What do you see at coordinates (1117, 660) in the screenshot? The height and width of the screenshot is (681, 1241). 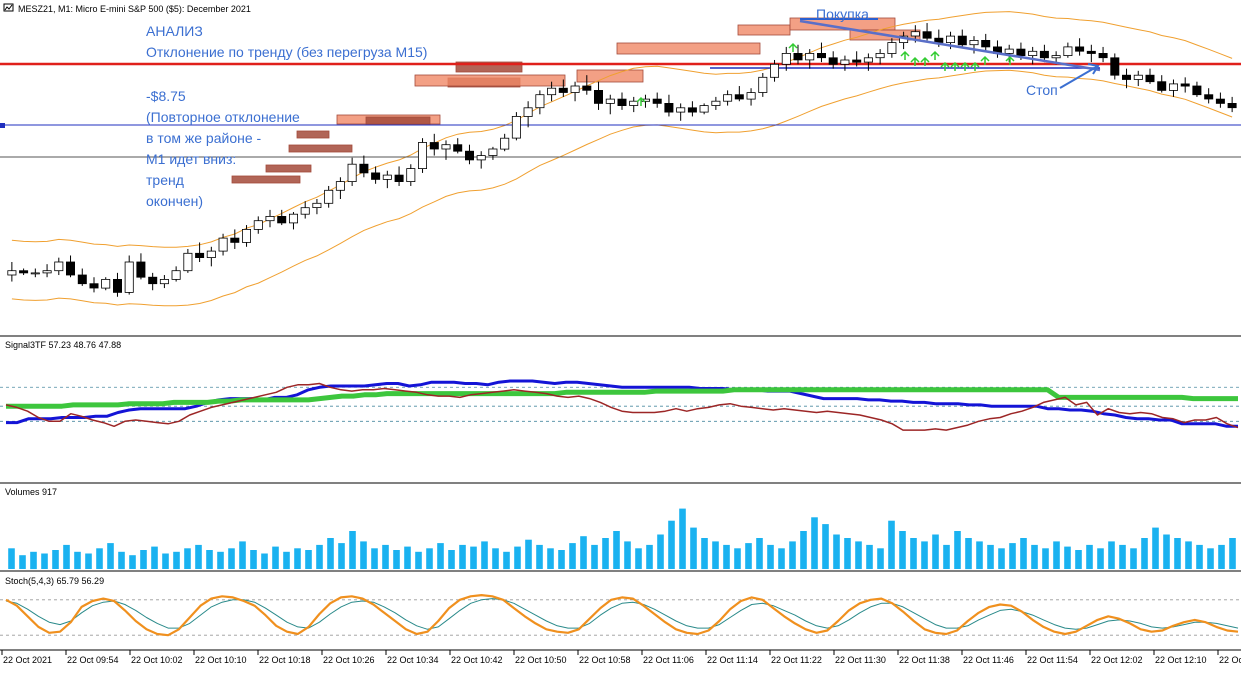 I see `time-tick-label: 22 Oct 12:02` at bounding box center [1117, 660].